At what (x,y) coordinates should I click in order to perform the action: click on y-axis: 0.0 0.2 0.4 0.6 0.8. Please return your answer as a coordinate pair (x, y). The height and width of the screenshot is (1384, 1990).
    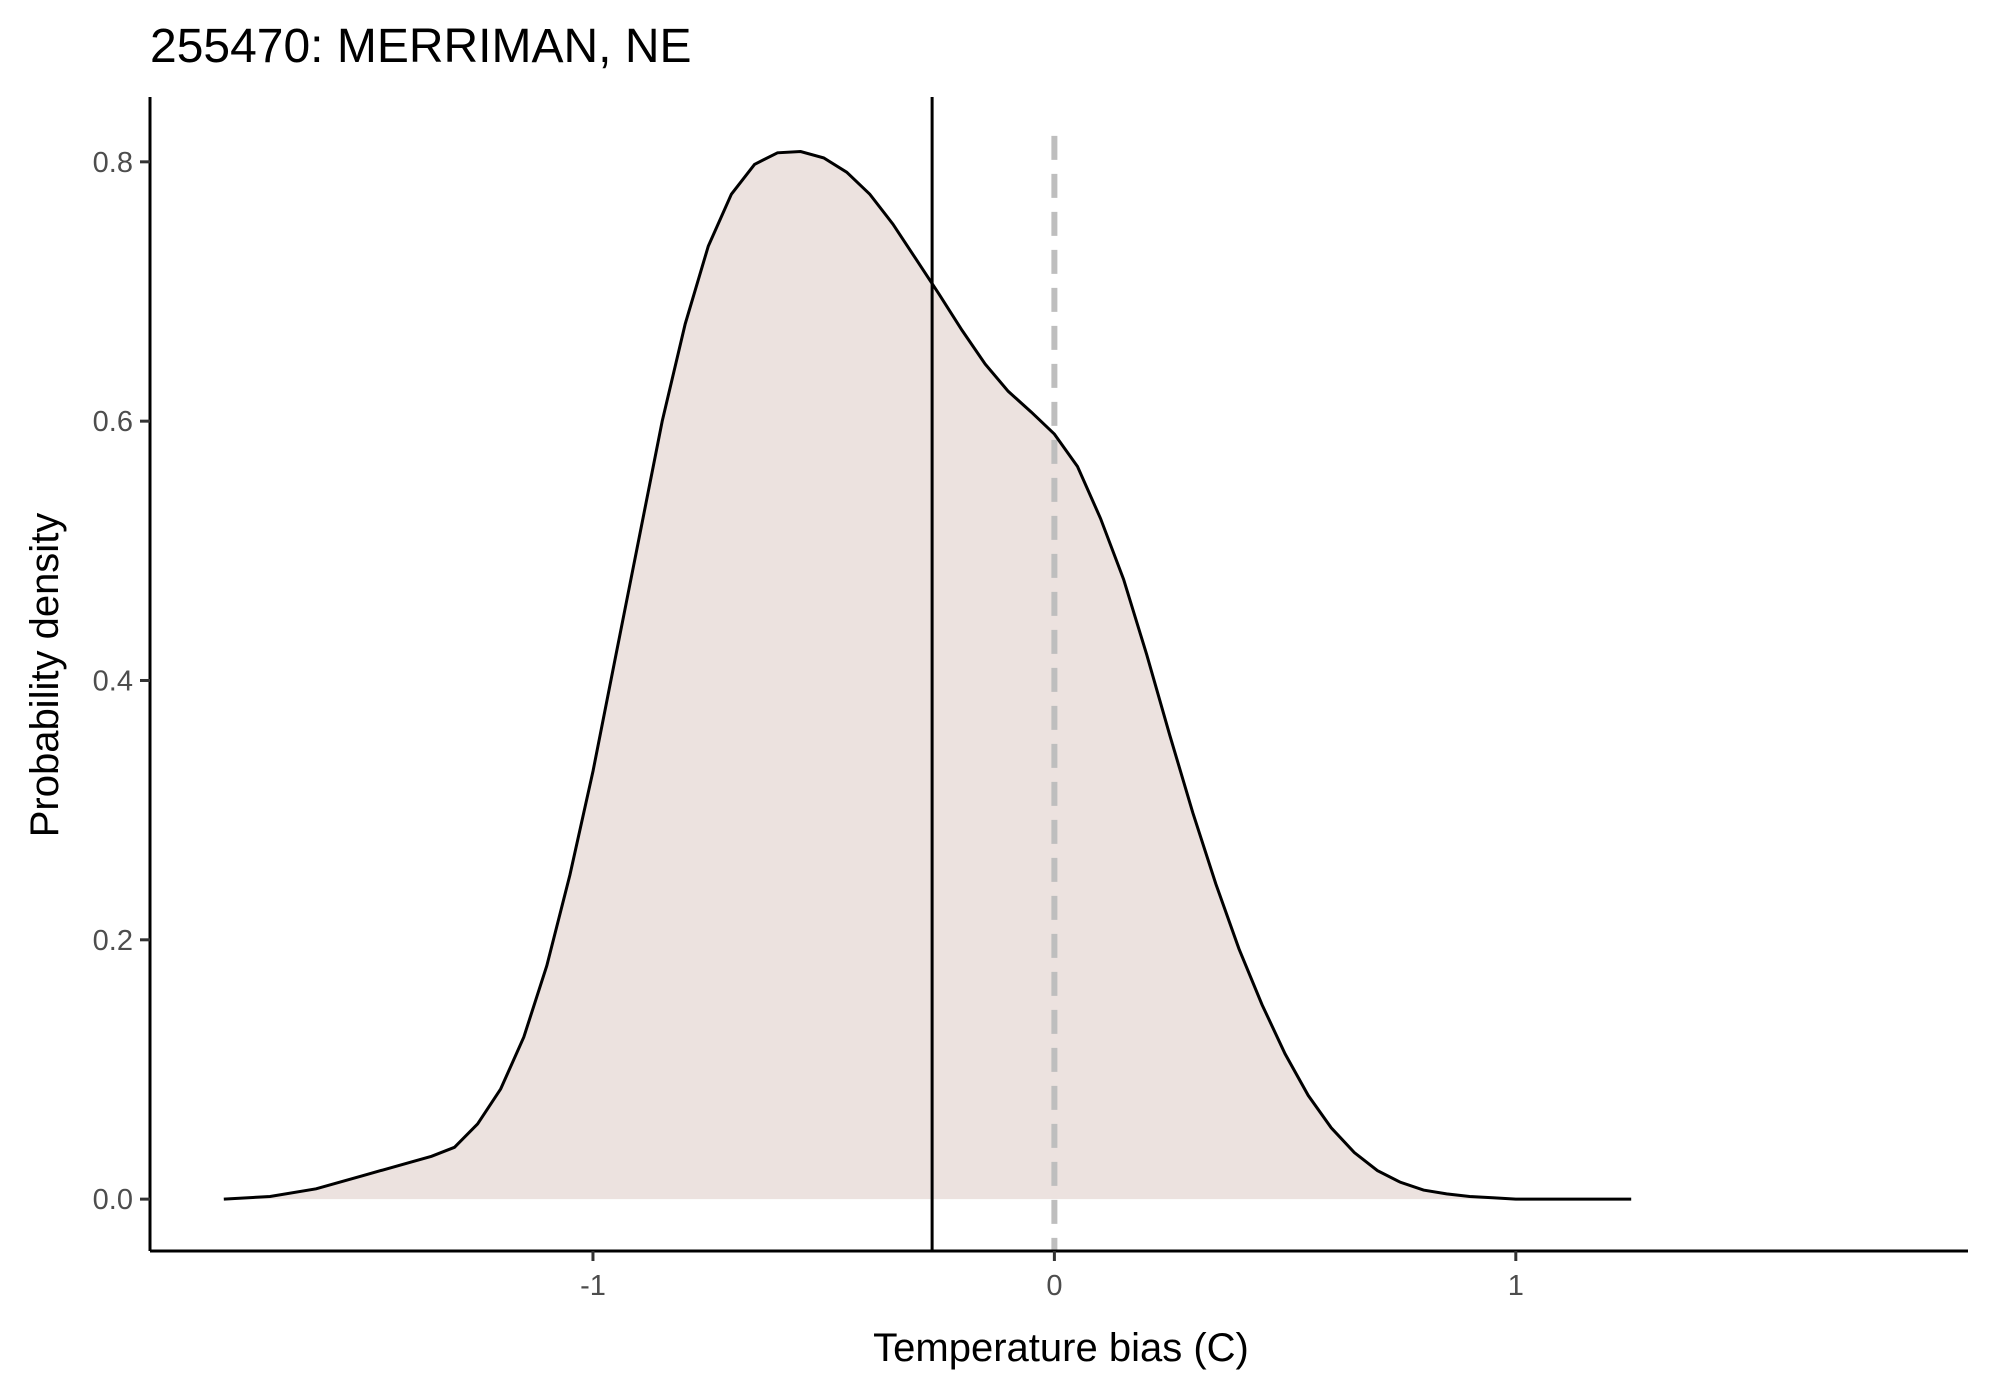
    Looking at the image, I should click on (122, 674).